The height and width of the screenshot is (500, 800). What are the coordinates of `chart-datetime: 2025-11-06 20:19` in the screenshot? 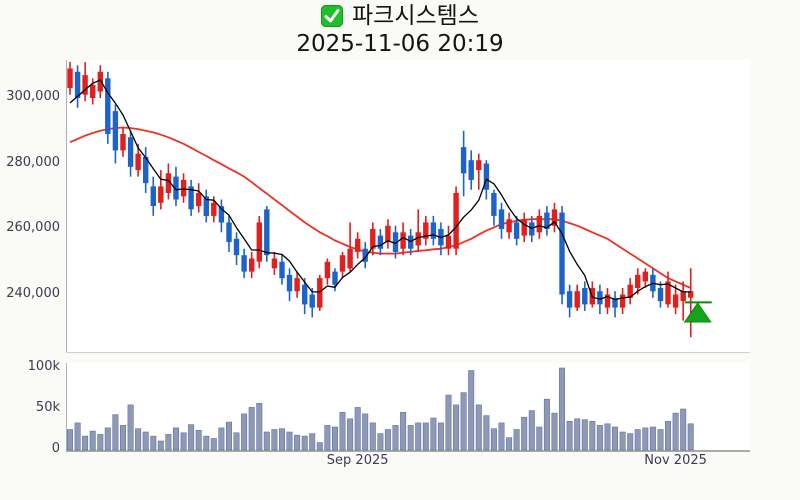 It's located at (400, 44).